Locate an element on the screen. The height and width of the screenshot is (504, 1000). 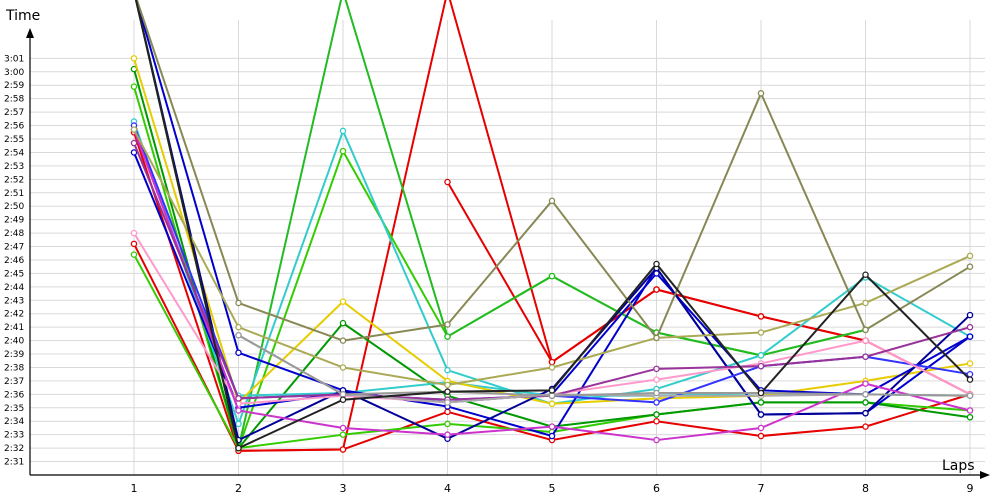
y-tick-label: 2:48 is located at coordinates (14, 234).